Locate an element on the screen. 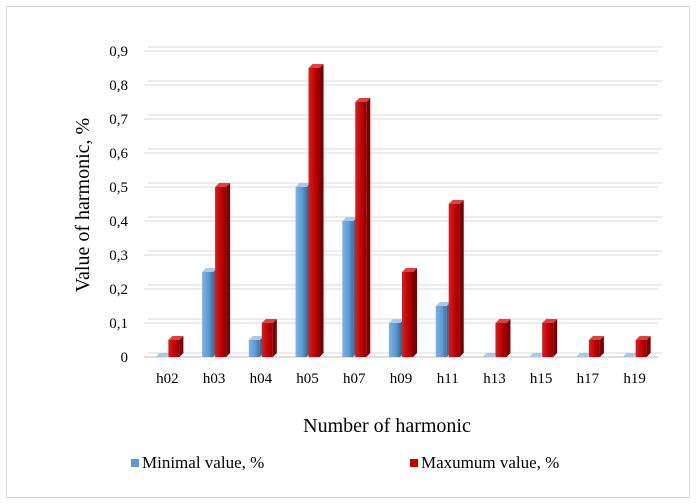  y-tick-label: 0,8 is located at coordinates (118, 86).